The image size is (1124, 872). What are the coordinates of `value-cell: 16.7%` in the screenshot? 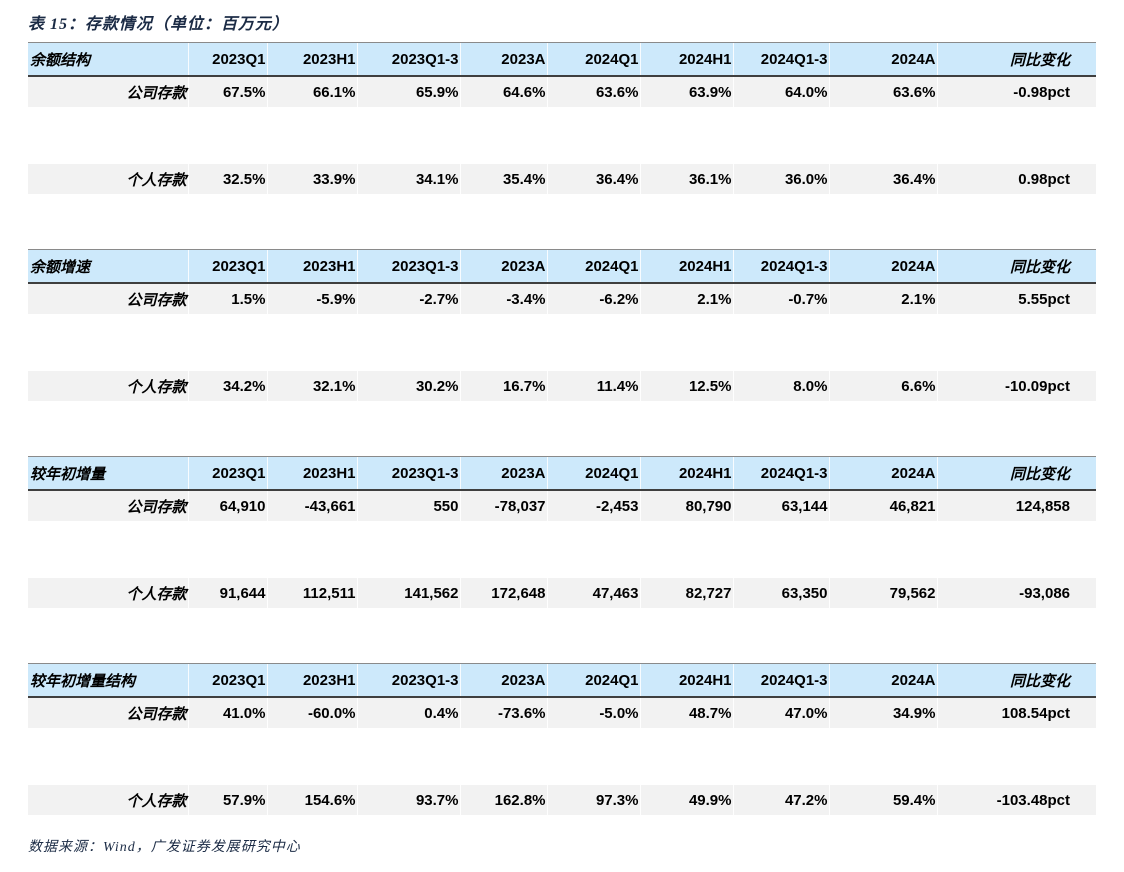 It's located at (503, 386).